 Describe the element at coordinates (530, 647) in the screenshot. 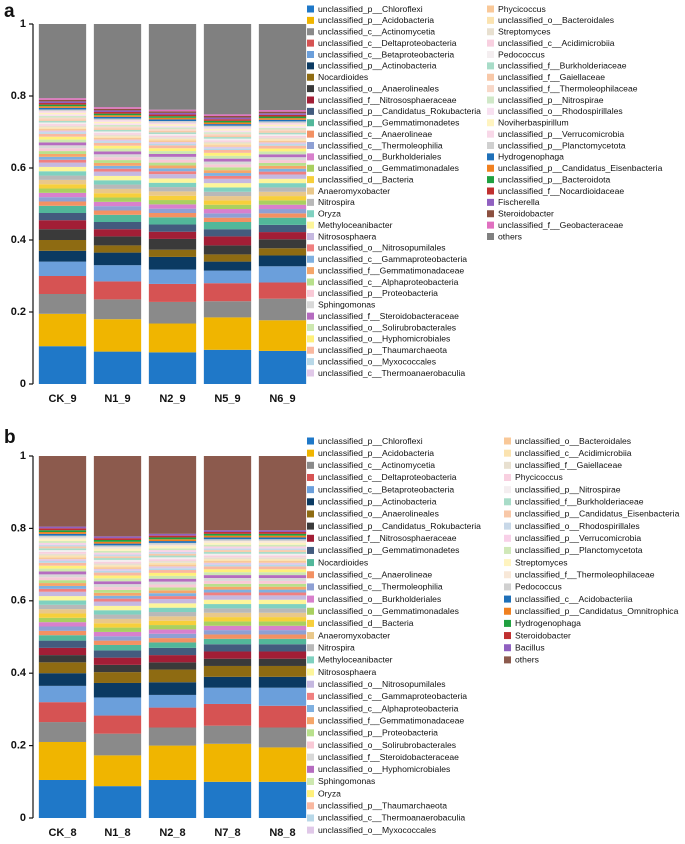

I see `legend-label: Bacillus` at that location.